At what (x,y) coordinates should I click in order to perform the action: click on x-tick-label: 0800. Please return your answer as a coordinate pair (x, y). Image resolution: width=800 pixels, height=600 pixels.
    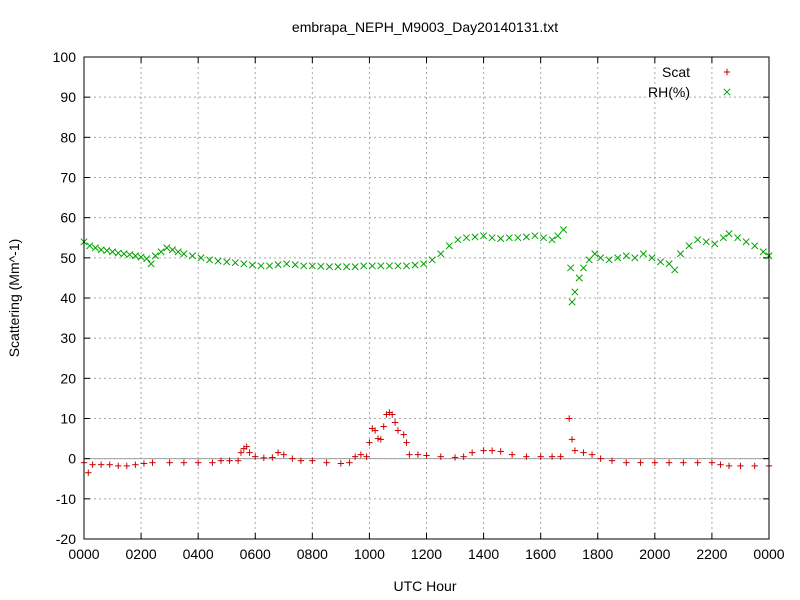
    Looking at the image, I should click on (312, 554).